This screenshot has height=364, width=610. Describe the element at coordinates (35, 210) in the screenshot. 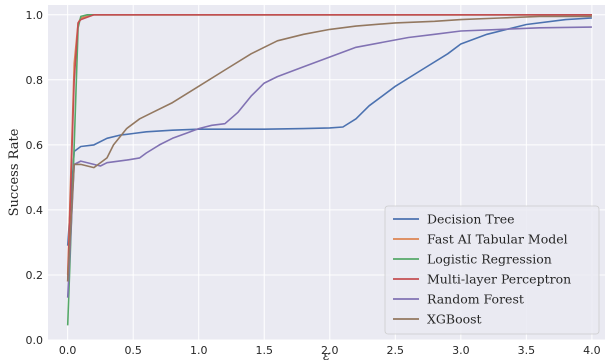

I see `y-tick-label: 0.4` at that location.